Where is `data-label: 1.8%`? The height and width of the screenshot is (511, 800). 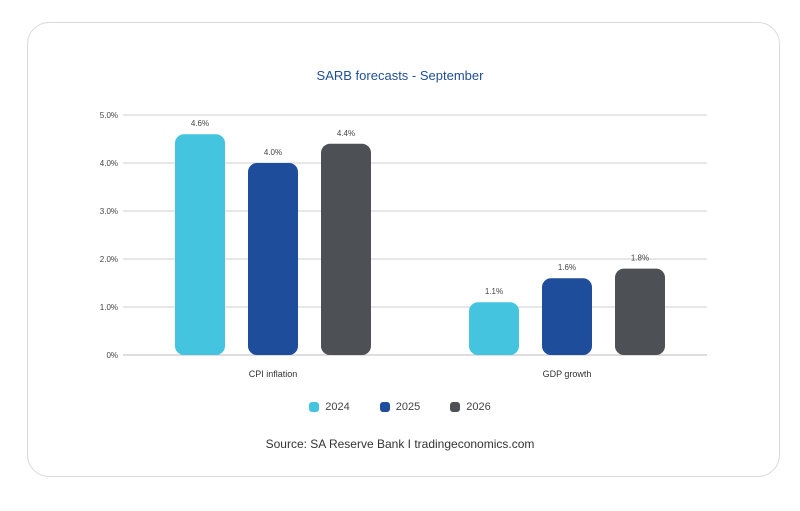 data-label: 1.8% is located at coordinates (640, 258).